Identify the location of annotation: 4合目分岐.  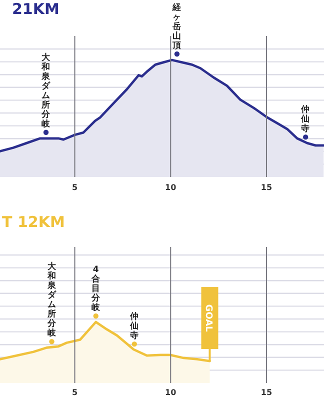
(96, 289).